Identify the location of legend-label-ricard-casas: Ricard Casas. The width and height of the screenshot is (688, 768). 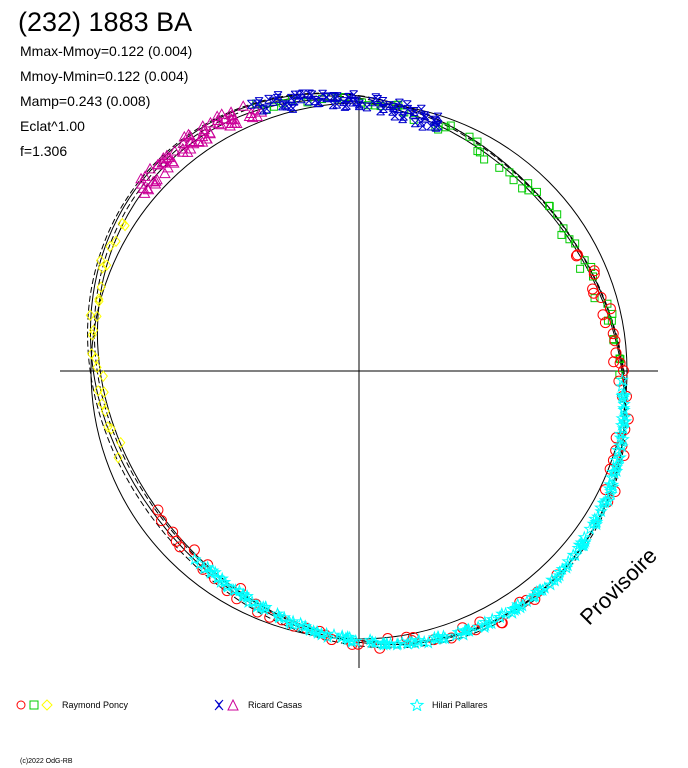
(275, 705).